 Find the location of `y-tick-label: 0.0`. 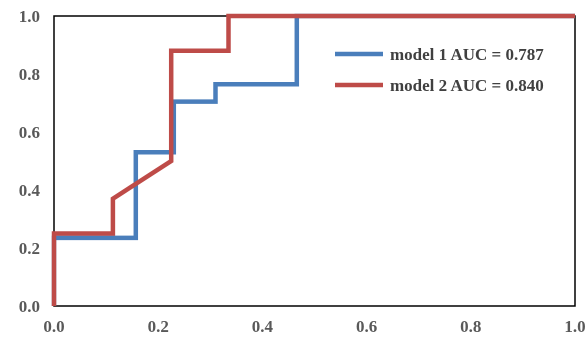

y-tick-label: 0.0 is located at coordinates (29, 306).